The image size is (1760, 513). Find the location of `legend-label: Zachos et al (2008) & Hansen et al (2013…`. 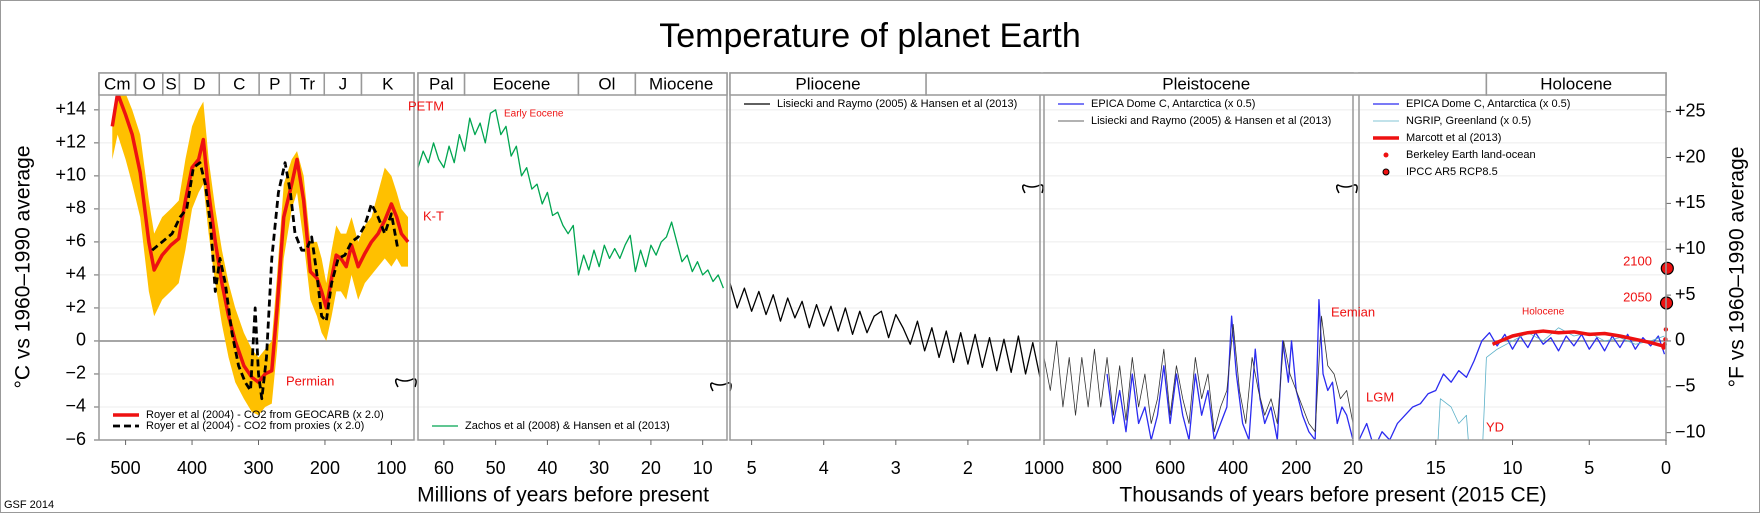

legend-label: Zachos et al (2008) & Hansen et al (2013… is located at coordinates (567, 426).